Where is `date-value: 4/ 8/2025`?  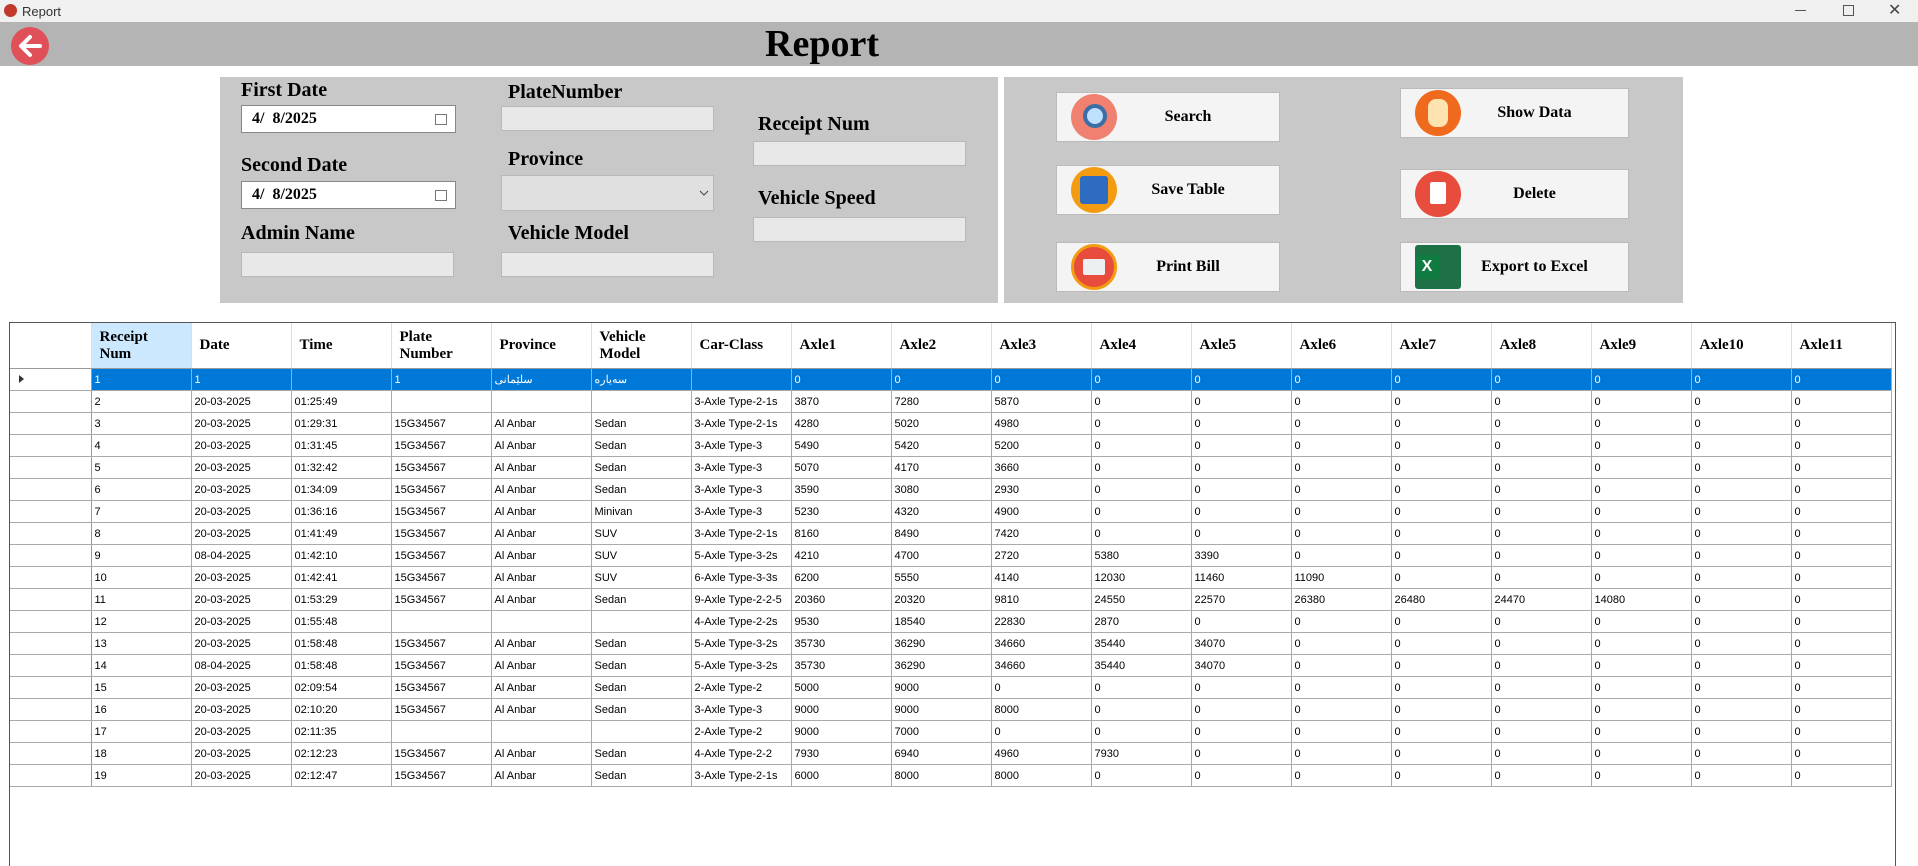 date-value: 4/ 8/2025 is located at coordinates (284, 194).